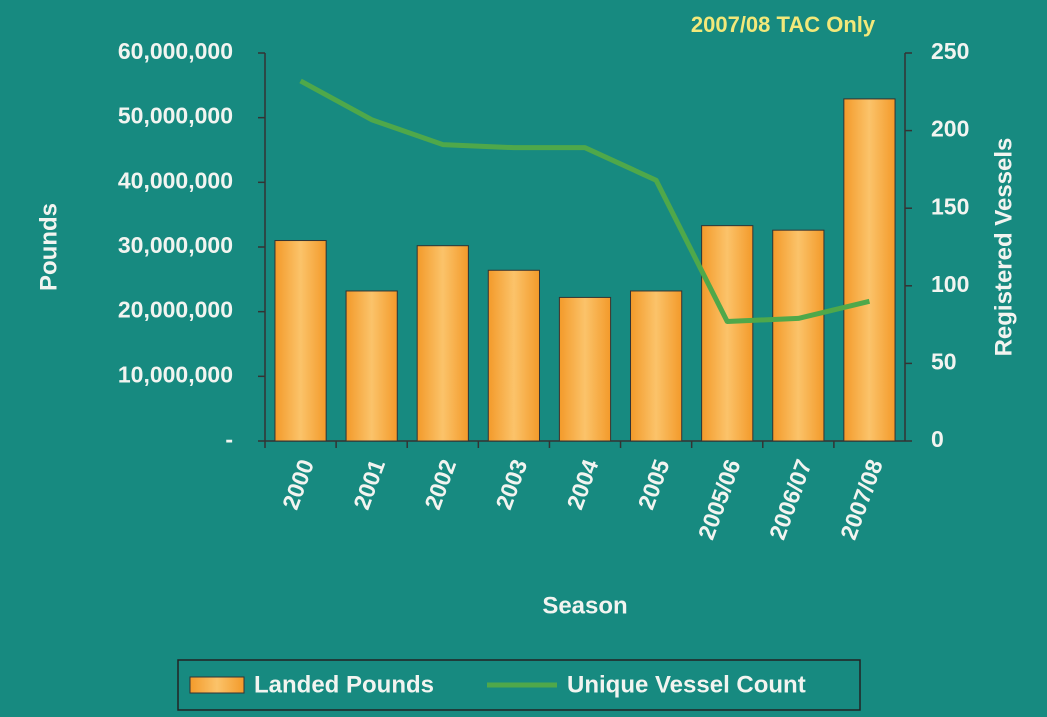 This screenshot has height=717, width=1047. I want to click on legend-swatch, so click(217, 685).